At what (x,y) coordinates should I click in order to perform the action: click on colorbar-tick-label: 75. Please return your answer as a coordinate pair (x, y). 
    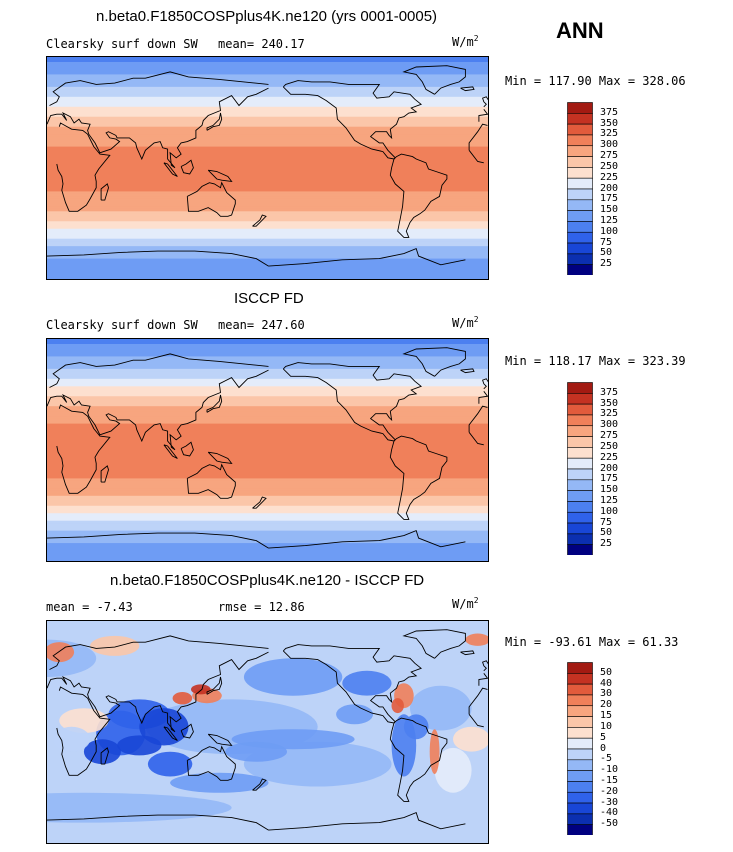
    Looking at the image, I should click on (606, 522).